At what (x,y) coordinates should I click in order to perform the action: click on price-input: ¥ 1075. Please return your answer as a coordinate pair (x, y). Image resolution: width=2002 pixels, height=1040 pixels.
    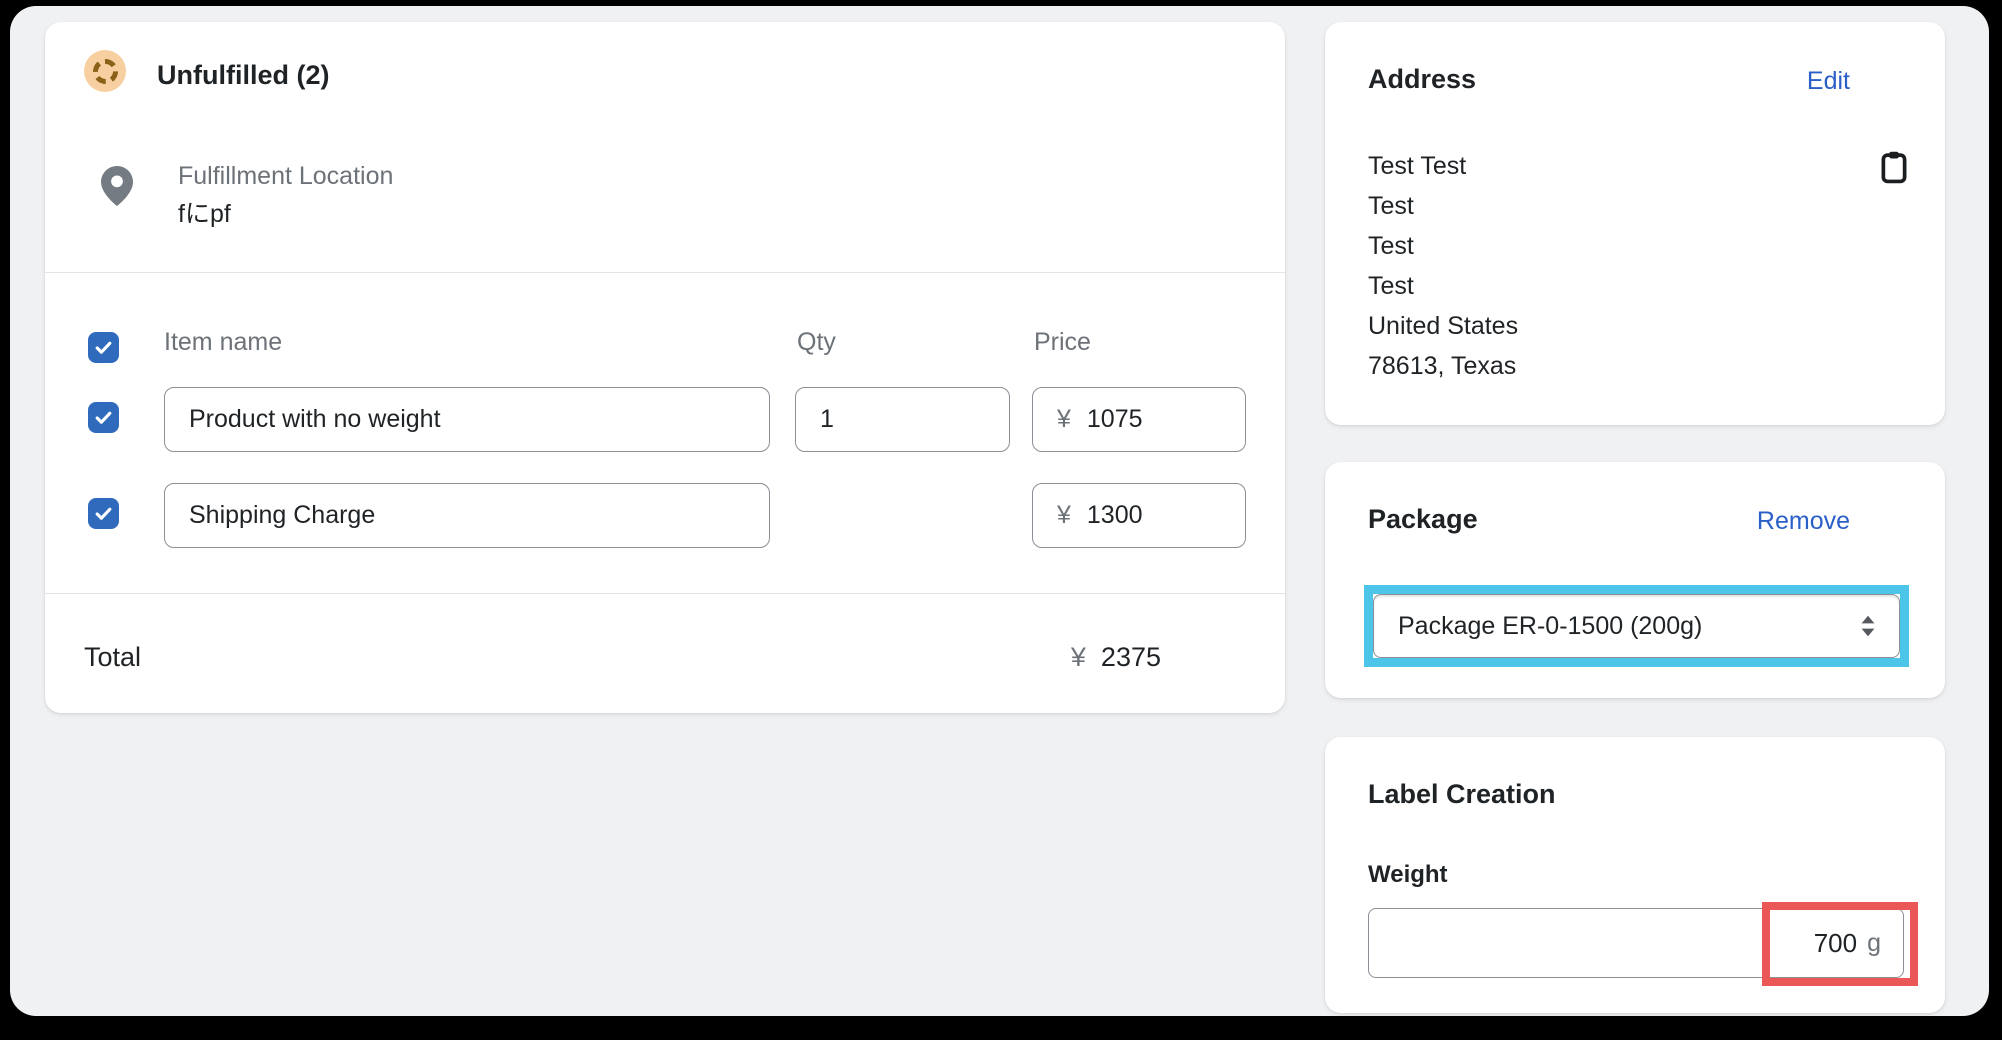
    Looking at the image, I should click on (1139, 419).